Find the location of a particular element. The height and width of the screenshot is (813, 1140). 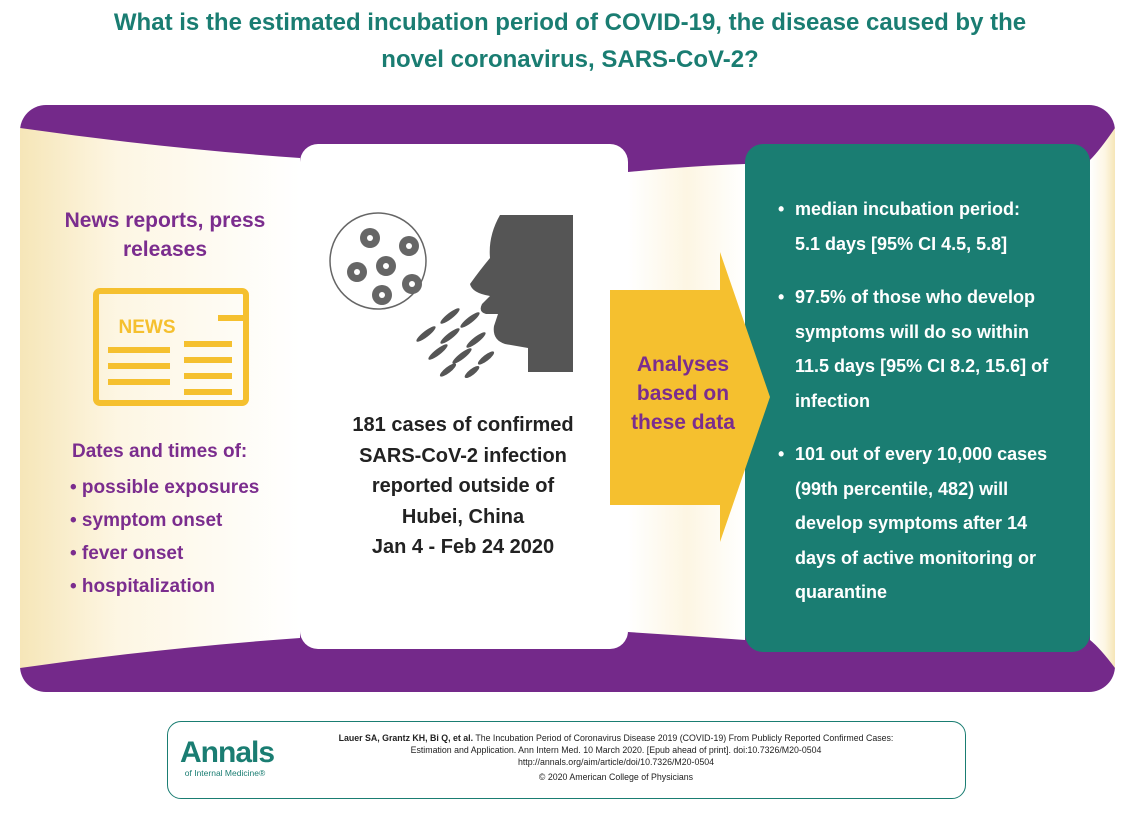

newspaper-icon is located at coordinates (171, 347).